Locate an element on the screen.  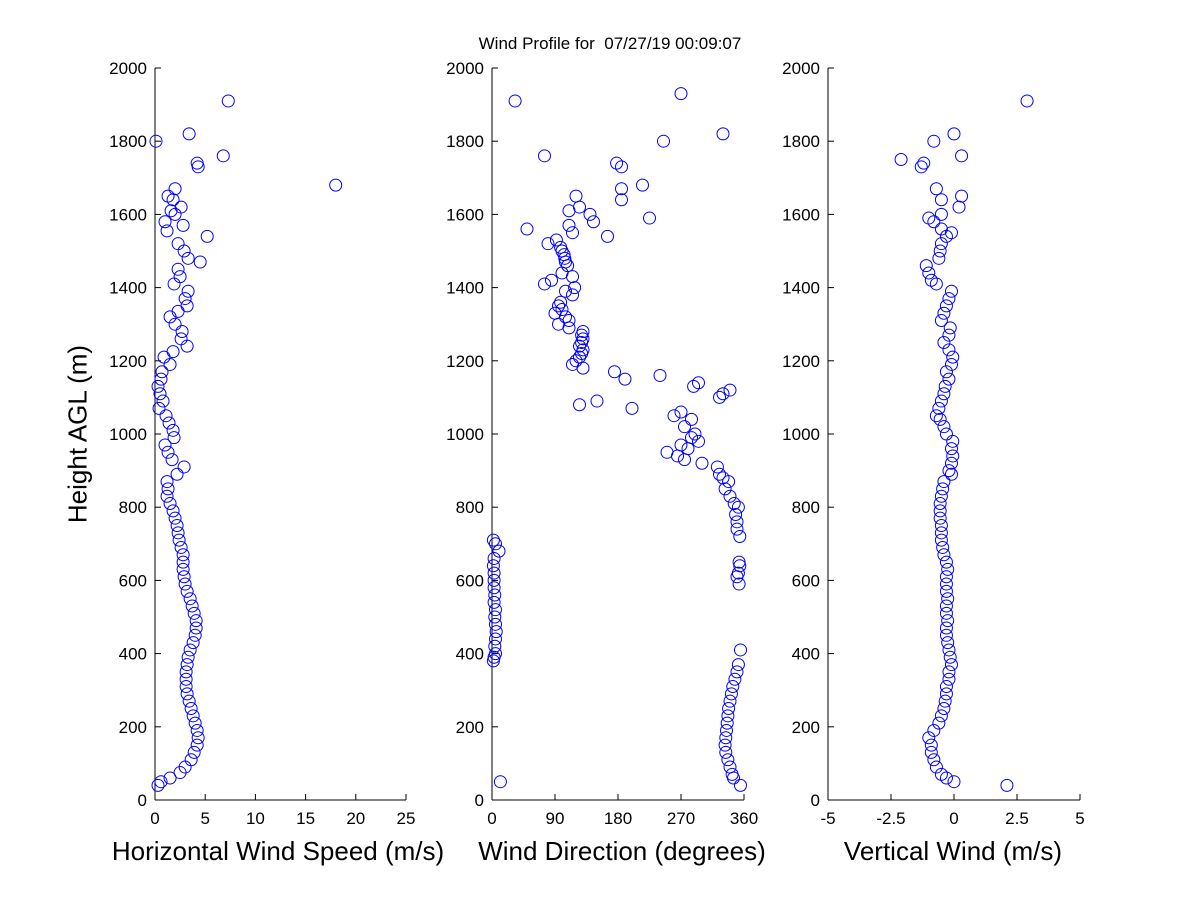
y-tick-label: 1600 is located at coordinates (465, 214).